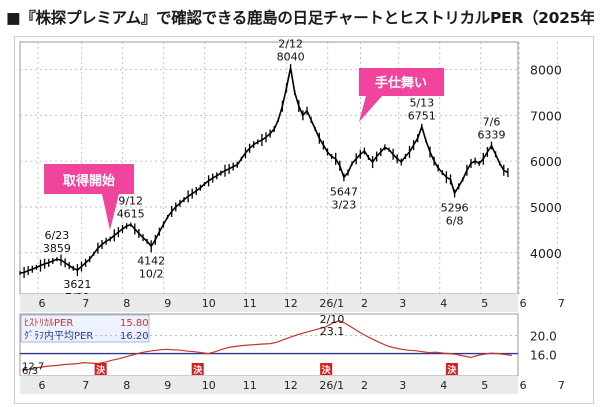 The height and width of the screenshot is (408, 600). I want to click on price-annotation-top: 5/13, so click(421, 103).